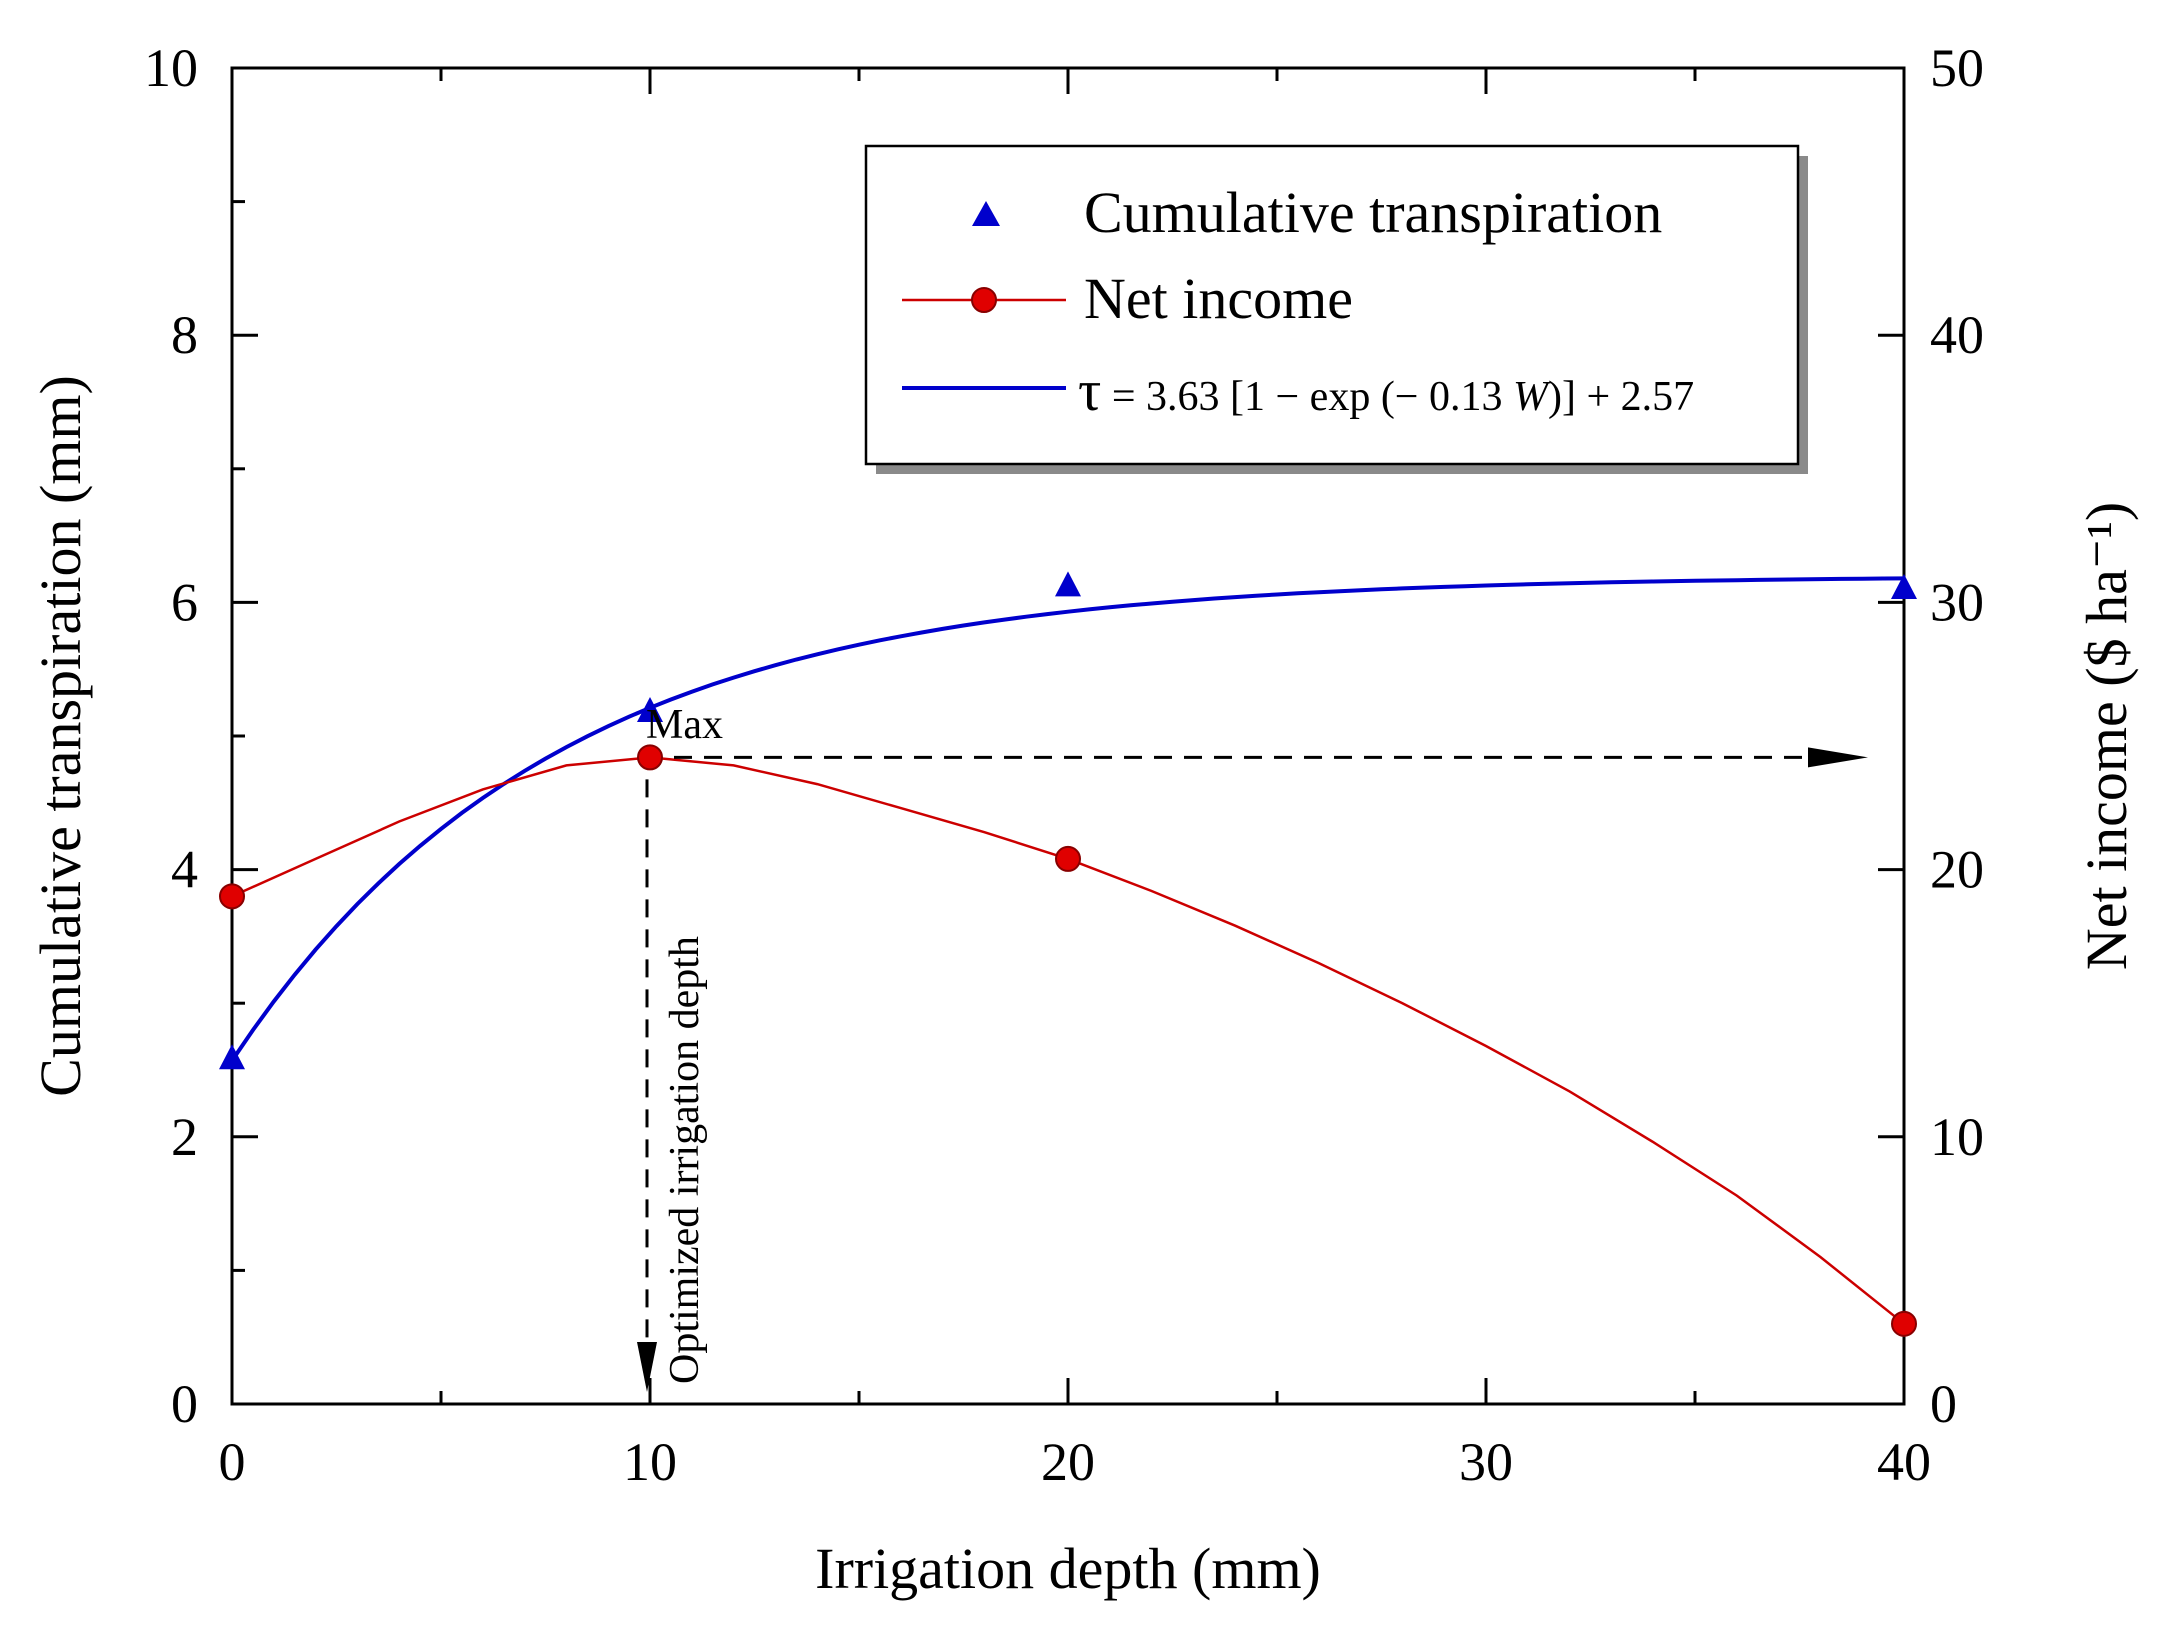  I want to click on legend-circle-marker, so click(984, 300).